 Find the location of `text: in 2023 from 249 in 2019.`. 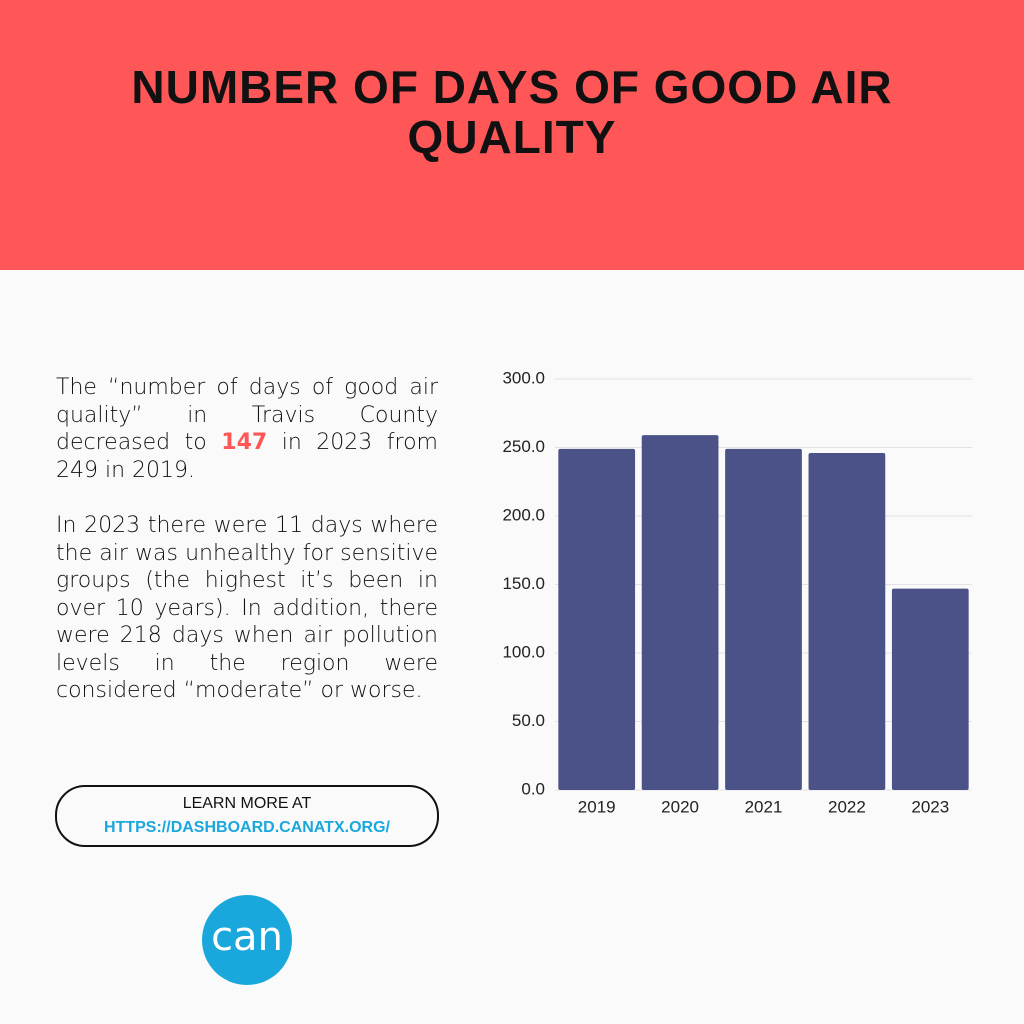

text: in 2023 from 249 in 2019. is located at coordinates (247, 456).